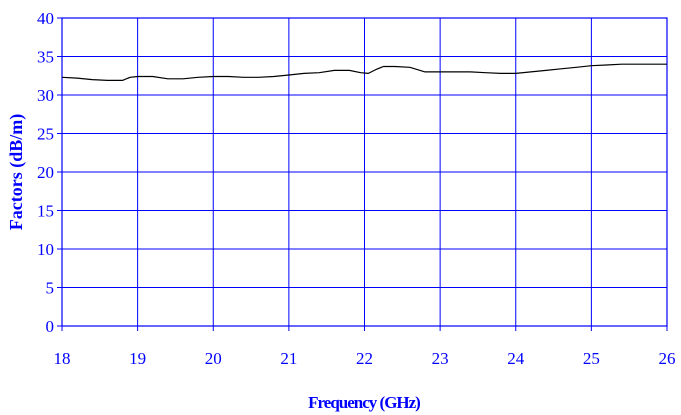 The image size is (681, 415). I want to click on x-tick-label: 24, so click(516, 358).